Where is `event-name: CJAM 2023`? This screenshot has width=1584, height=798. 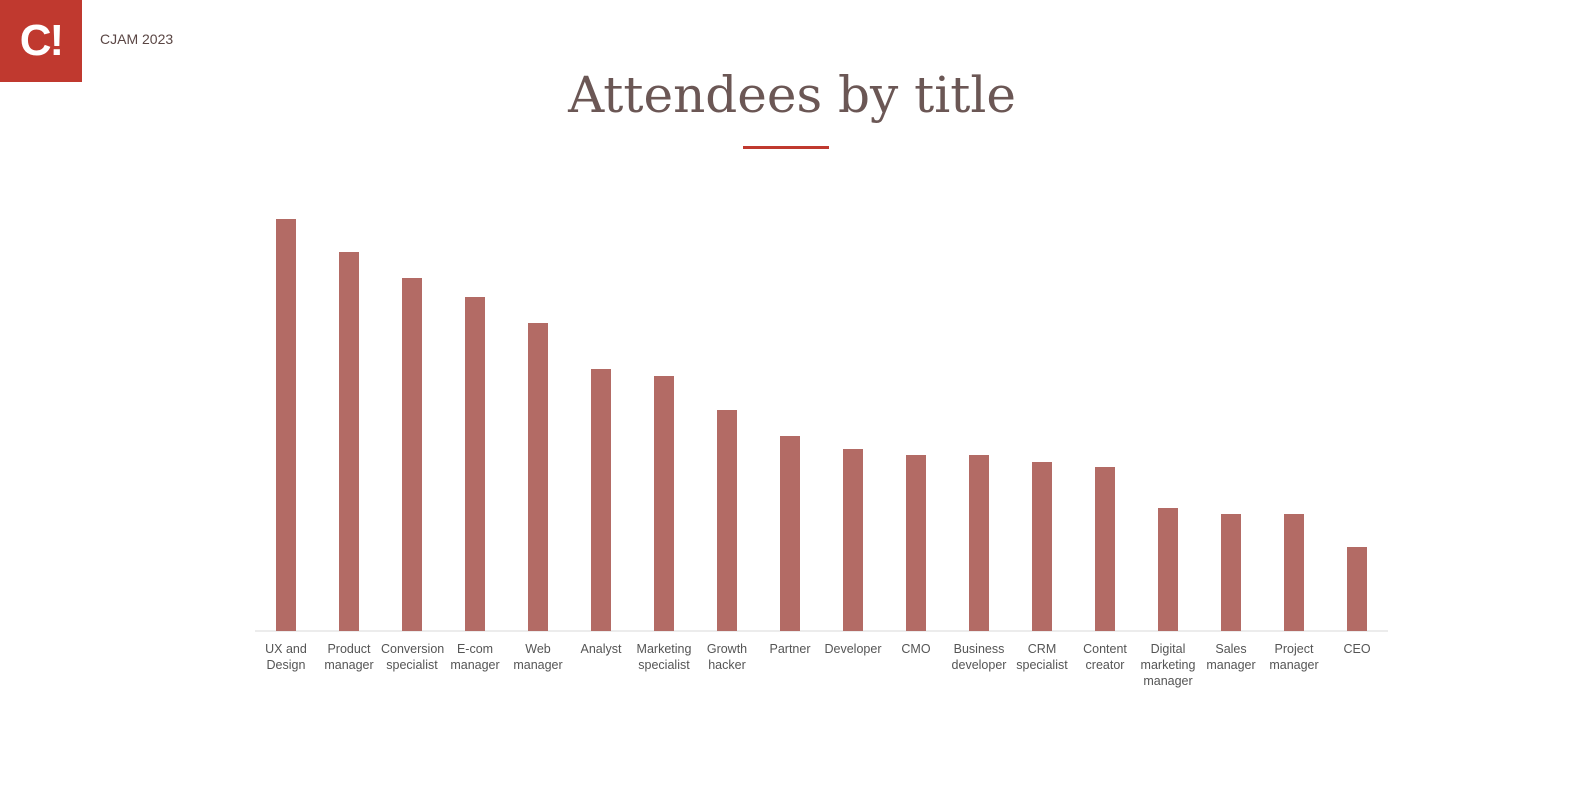
event-name: CJAM 2023 is located at coordinates (137, 39).